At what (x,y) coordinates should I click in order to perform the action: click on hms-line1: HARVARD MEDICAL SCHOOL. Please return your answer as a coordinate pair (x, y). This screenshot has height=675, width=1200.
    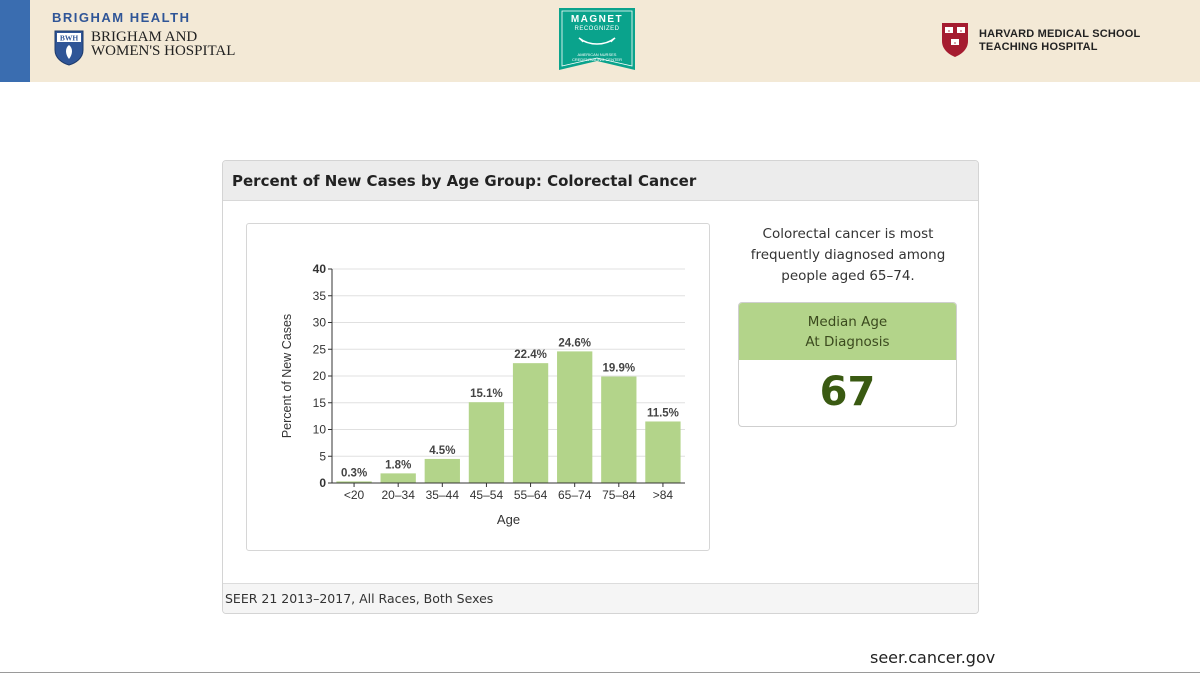
    Looking at the image, I should click on (1060, 34).